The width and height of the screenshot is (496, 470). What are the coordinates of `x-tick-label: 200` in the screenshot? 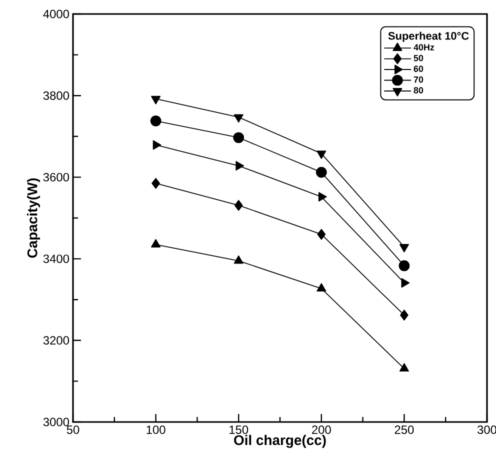 It's located at (321, 430).